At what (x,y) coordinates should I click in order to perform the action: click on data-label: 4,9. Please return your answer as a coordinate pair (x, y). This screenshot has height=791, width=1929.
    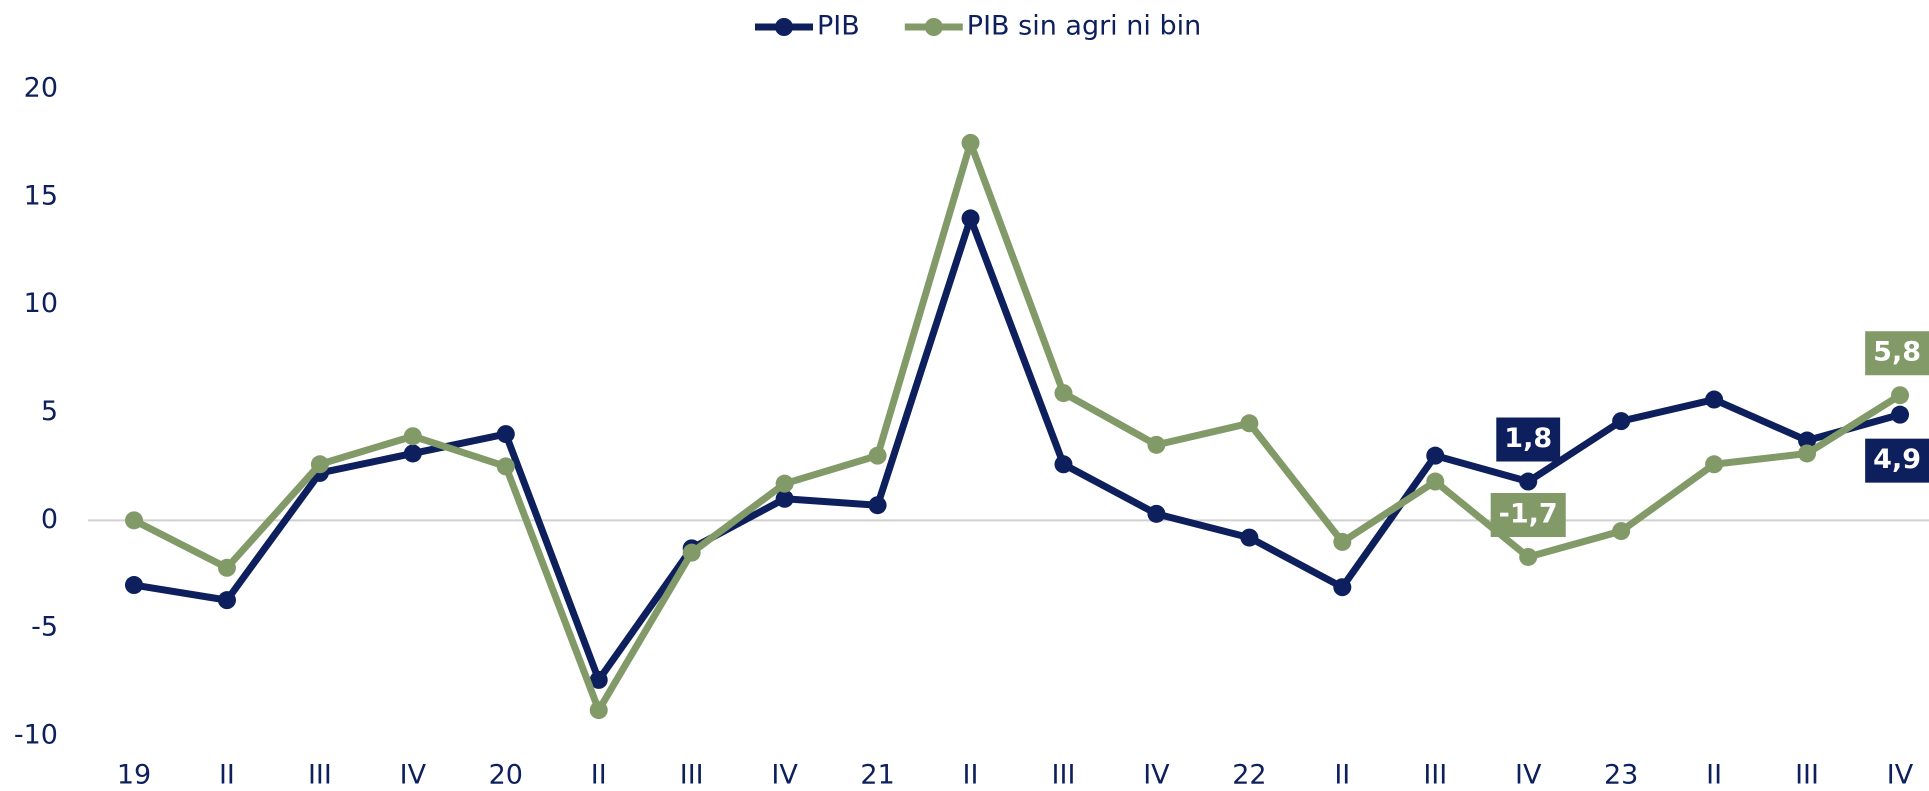
    Looking at the image, I should click on (1897, 460).